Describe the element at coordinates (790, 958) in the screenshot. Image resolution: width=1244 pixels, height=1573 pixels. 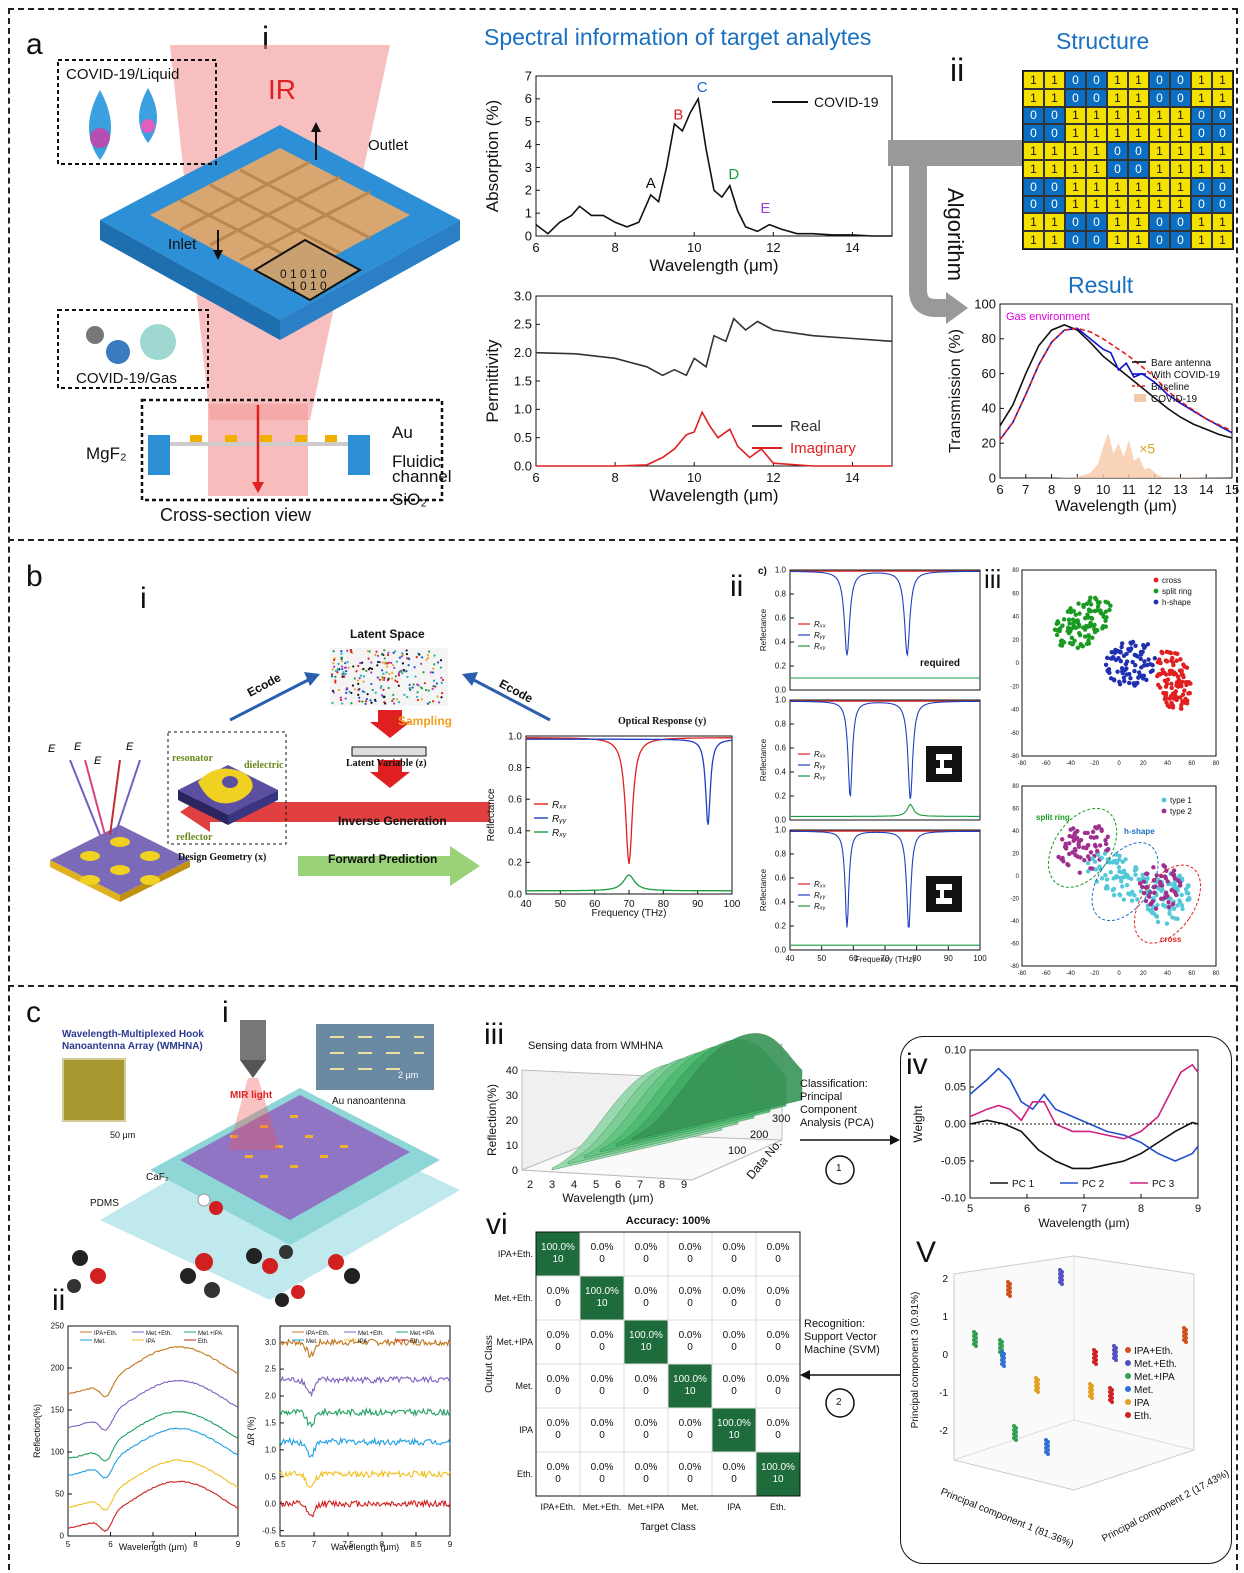
I see `x-tick-label: 40` at that location.